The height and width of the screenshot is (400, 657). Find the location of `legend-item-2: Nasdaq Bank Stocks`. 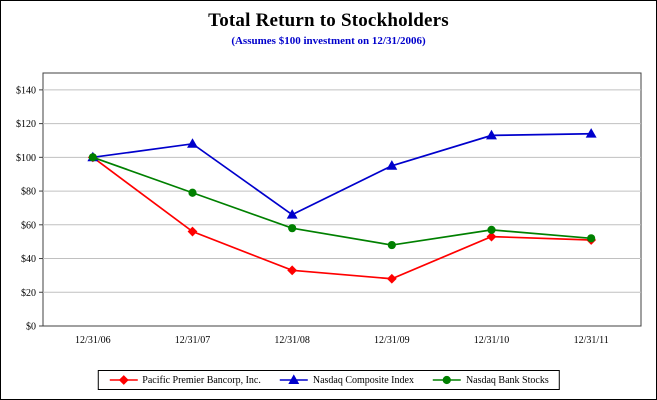

legend-item-2: Nasdaq Bank Stocks is located at coordinates (490, 380).